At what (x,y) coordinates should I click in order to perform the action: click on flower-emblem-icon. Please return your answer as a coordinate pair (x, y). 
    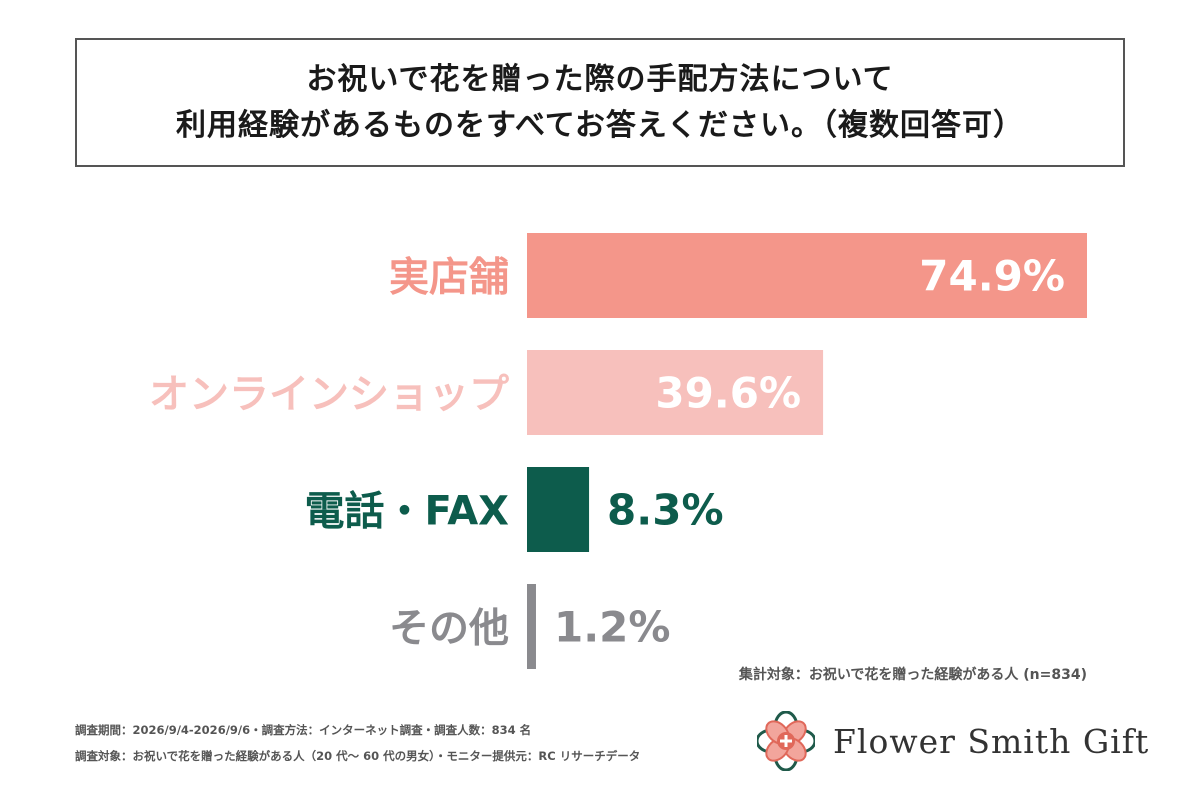
    Looking at the image, I should click on (786, 741).